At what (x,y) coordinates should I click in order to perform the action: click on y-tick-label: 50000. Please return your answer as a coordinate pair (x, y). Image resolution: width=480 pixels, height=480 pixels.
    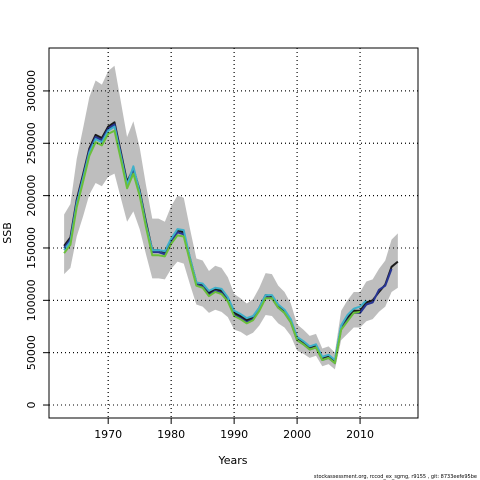
    Looking at the image, I should click on (31, 352).